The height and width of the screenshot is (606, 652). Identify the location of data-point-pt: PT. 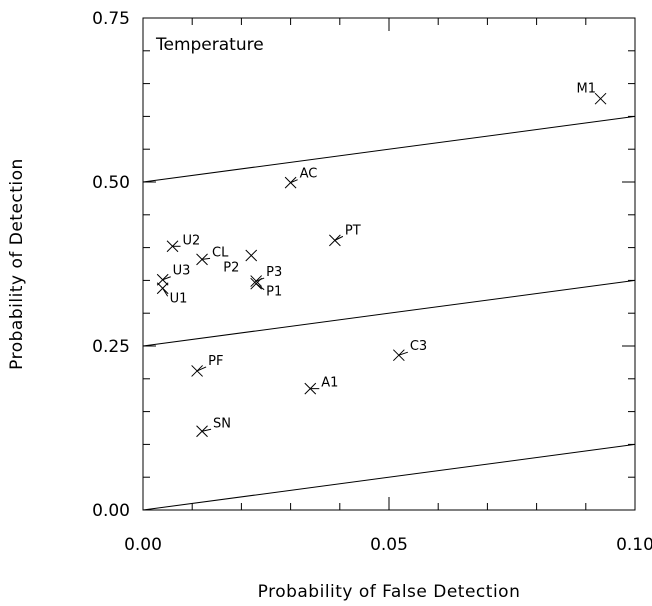
(345, 235).